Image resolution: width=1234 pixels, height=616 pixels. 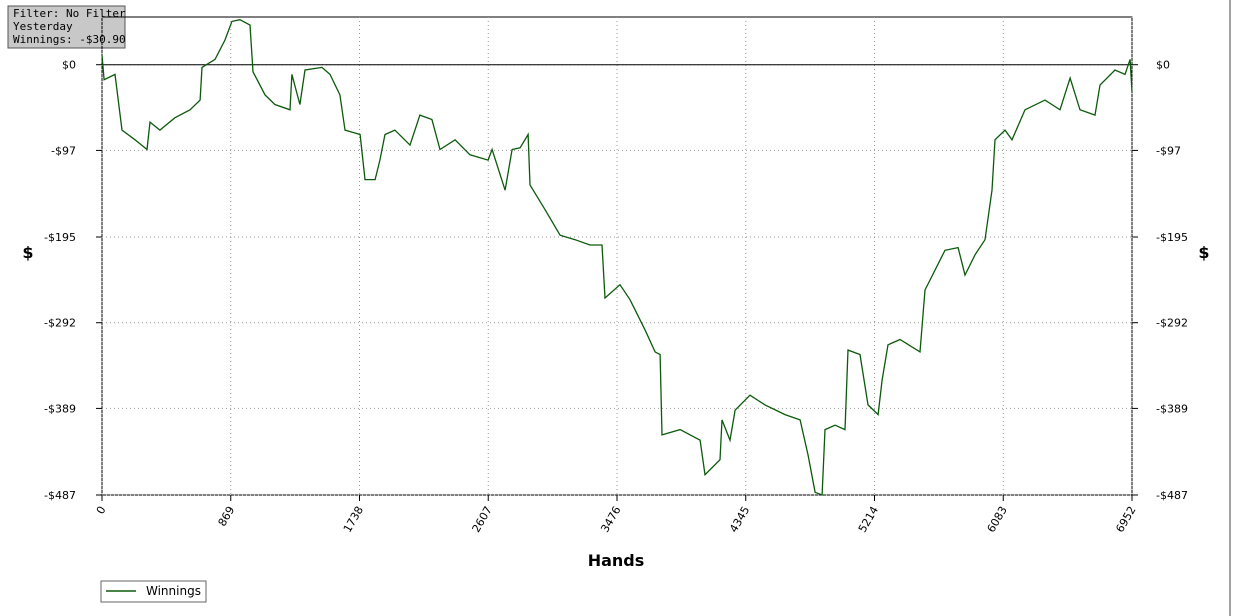 I want to click on y-tick-label: -$97, so click(x=63, y=150).